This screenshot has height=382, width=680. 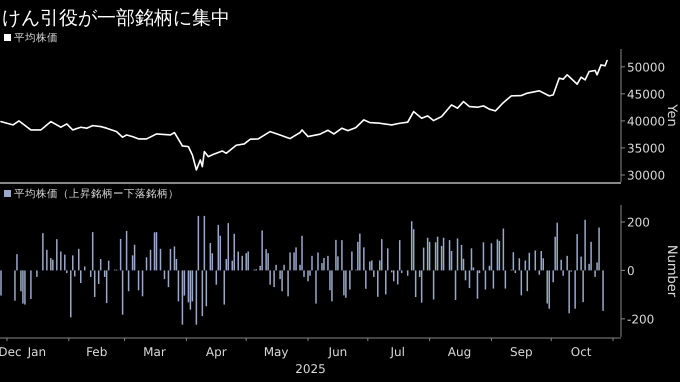 What do you see at coordinates (310, 369) in the screenshot?
I see `x-axis-title: 2025` at bounding box center [310, 369].